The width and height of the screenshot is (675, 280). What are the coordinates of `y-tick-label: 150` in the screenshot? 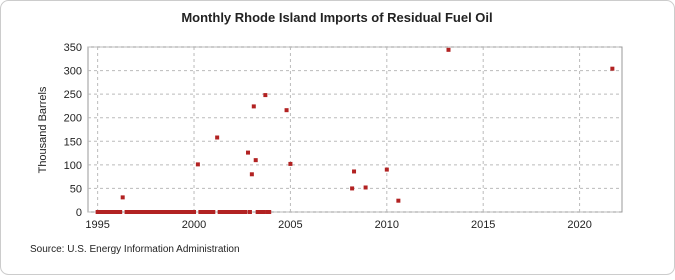 It's located at (73, 142).